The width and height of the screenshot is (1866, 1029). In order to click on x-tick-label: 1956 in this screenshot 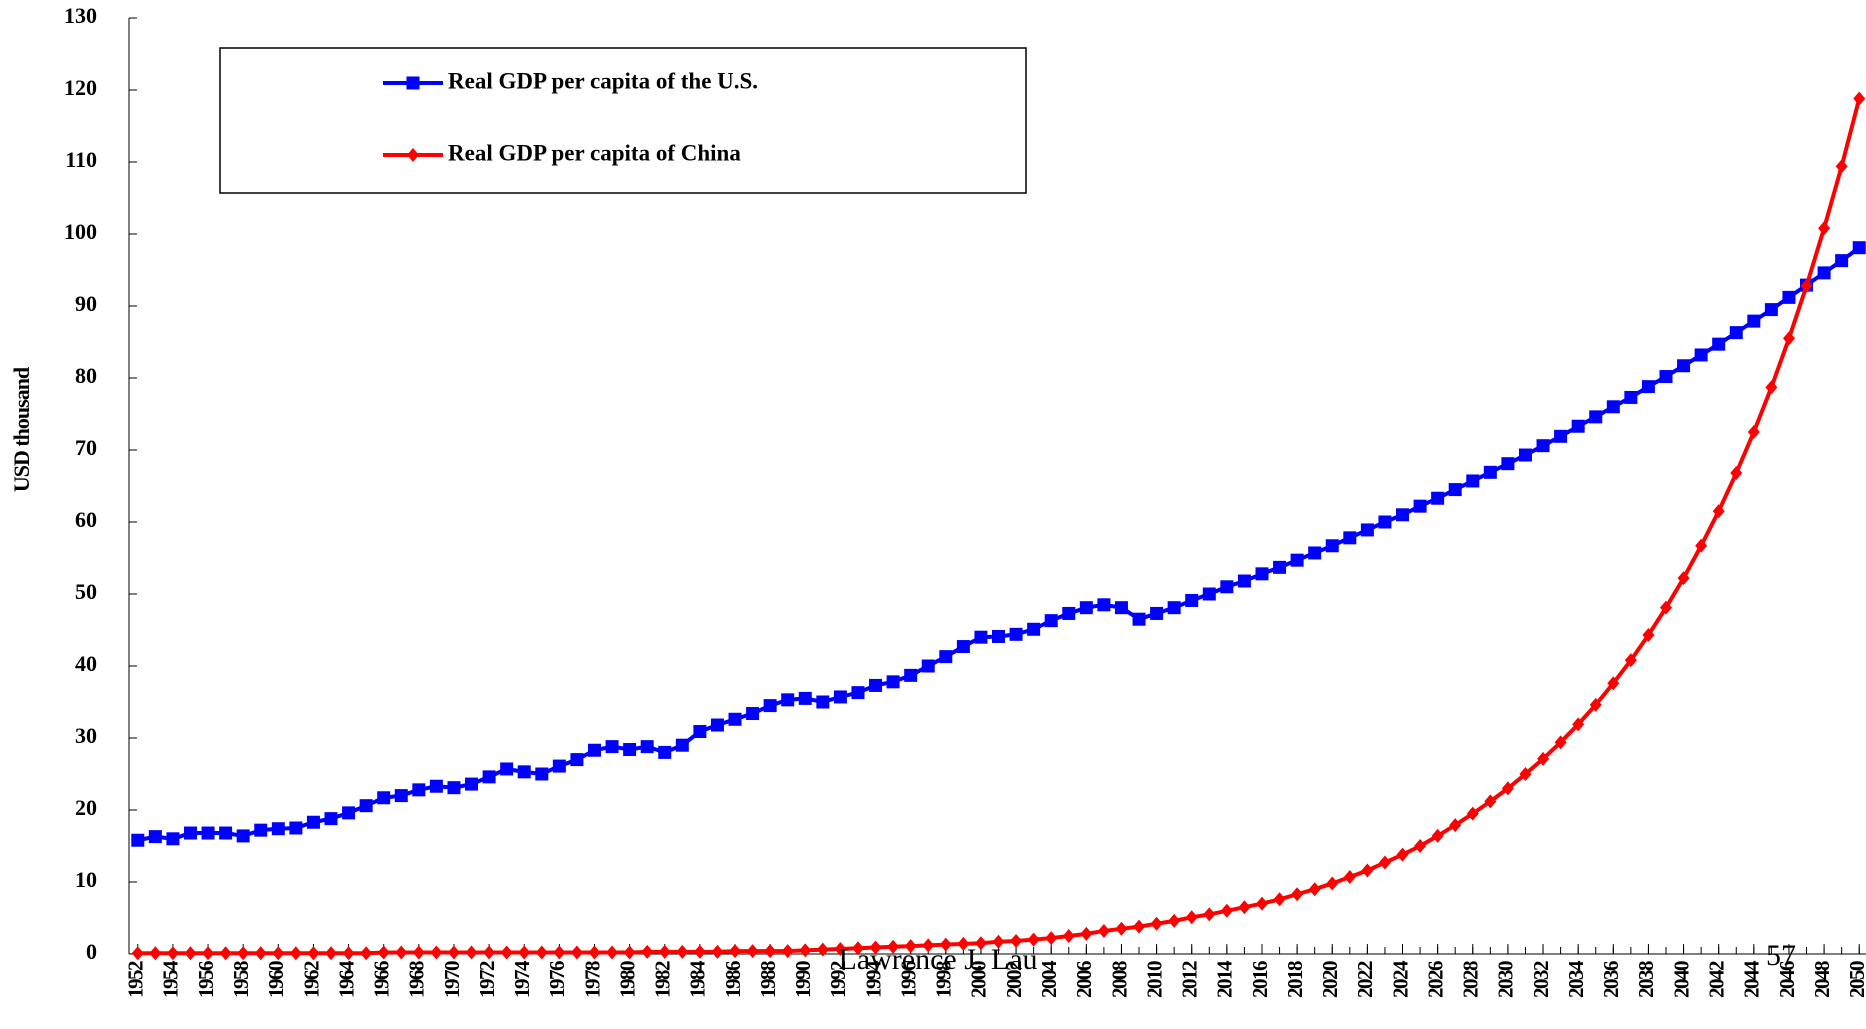, I will do `click(206, 979)`.